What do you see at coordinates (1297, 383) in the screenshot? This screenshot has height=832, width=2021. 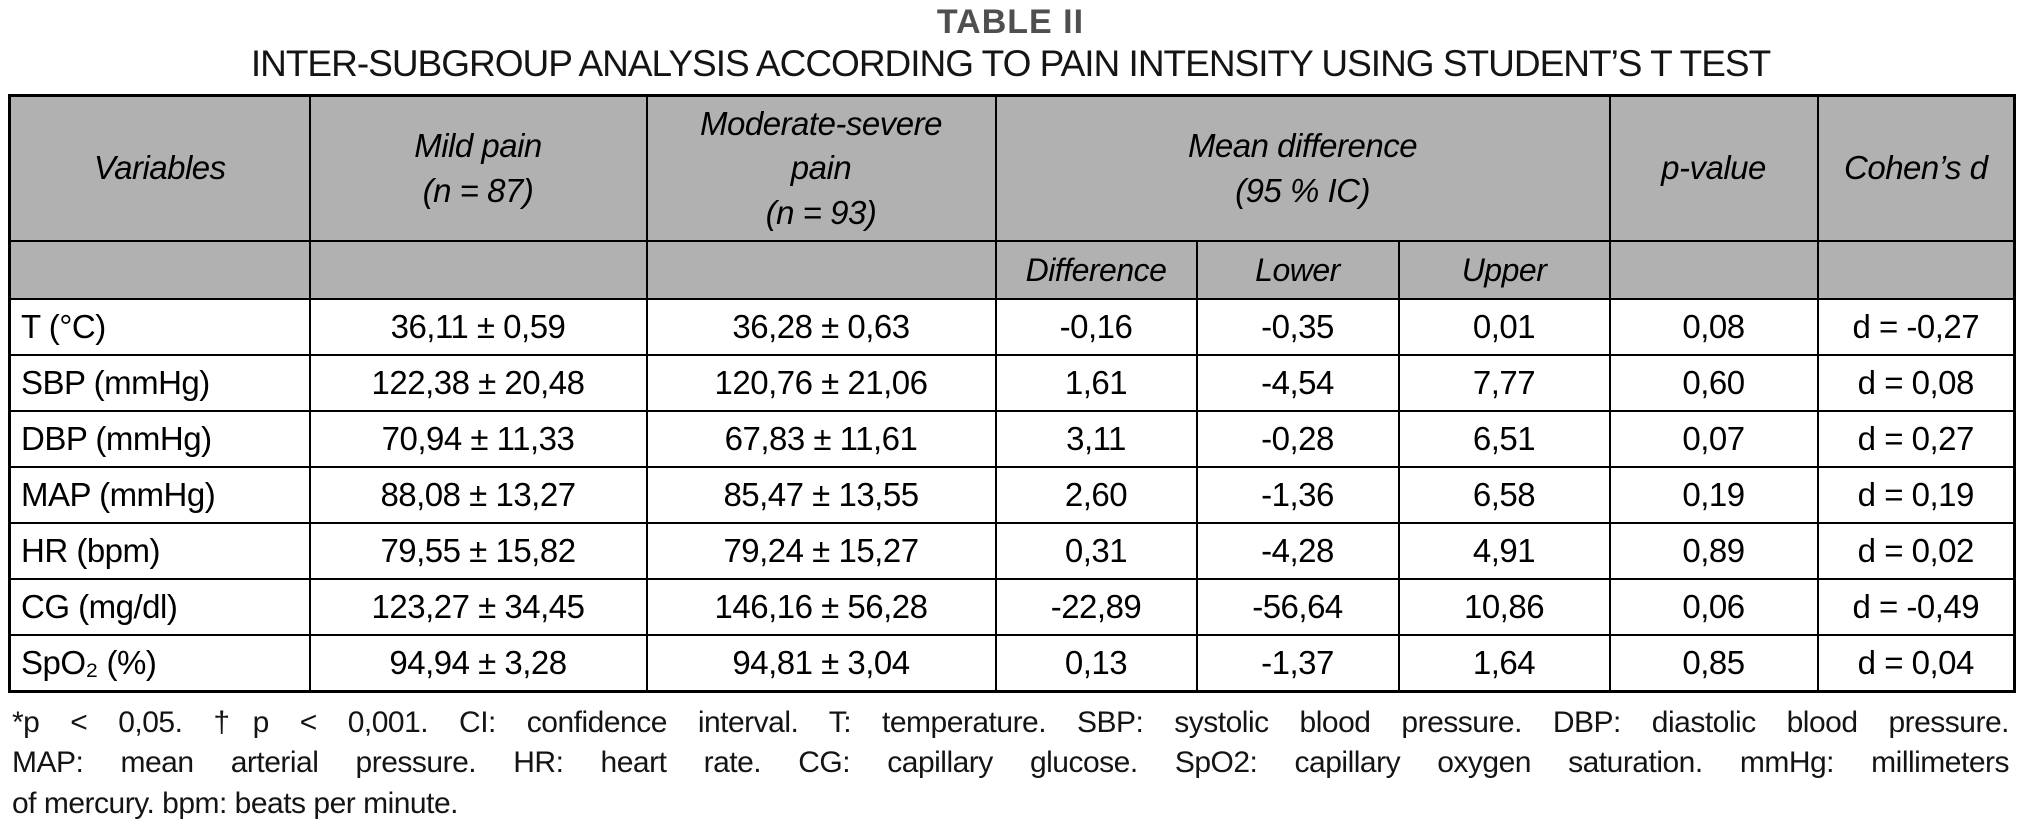 I see `cell-lower: -4,54` at bounding box center [1297, 383].